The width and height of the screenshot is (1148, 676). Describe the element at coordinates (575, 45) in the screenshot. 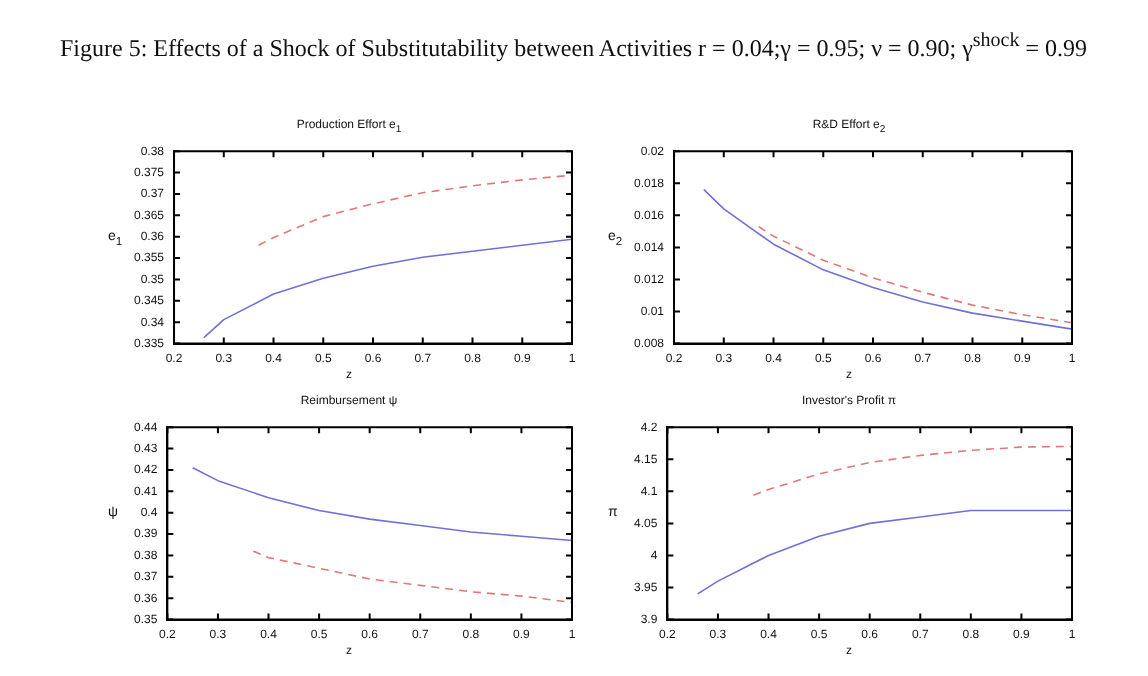

I see `caption: Figure 5: Effects of a Shock of Substitutability between Activities r = 0.04;γ = 0.95; ν = 0.90; γ$^{shock}$ = 0.99` at that location.